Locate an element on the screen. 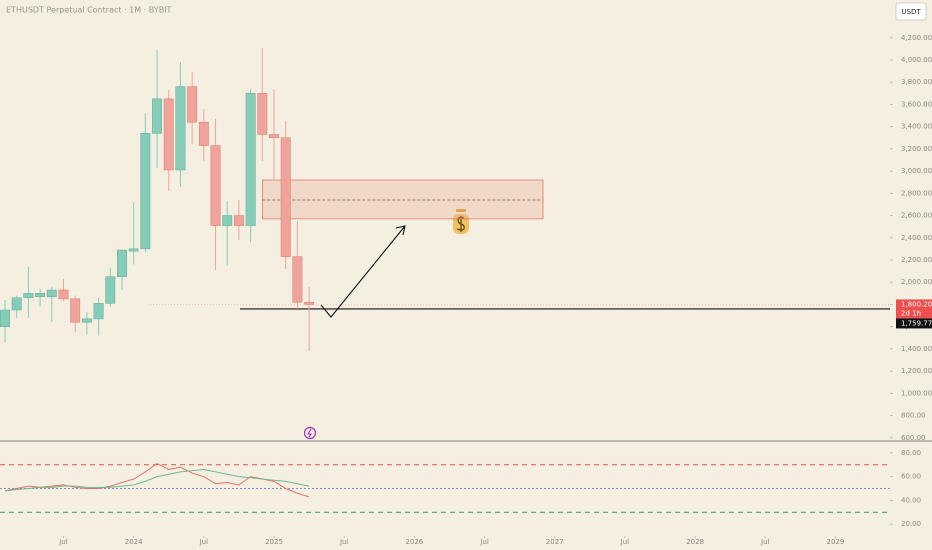 This screenshot has height=550, width=932. x-tick-label: 2025 is located at coordinates (274, 542).